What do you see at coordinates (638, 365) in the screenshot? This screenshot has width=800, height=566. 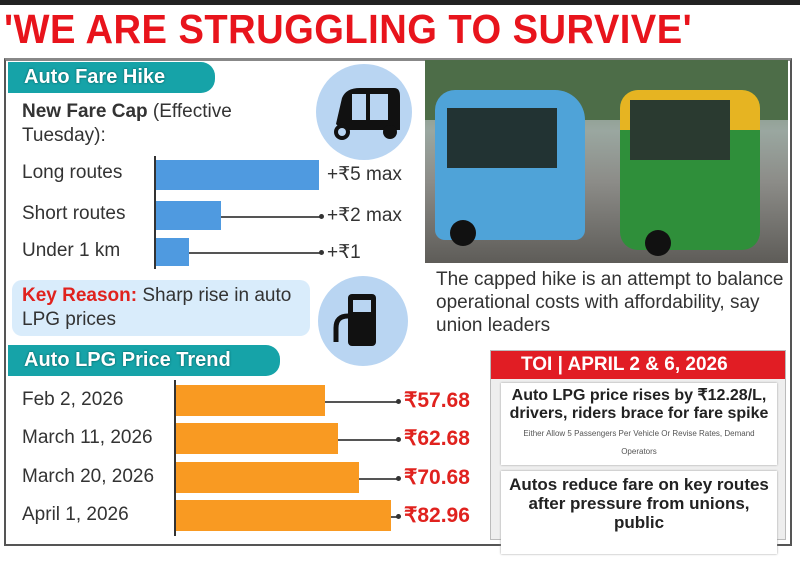 I see `clippings-header: TOI | APRIL 2 & 6, 2026` at bounding box center [638, 365].